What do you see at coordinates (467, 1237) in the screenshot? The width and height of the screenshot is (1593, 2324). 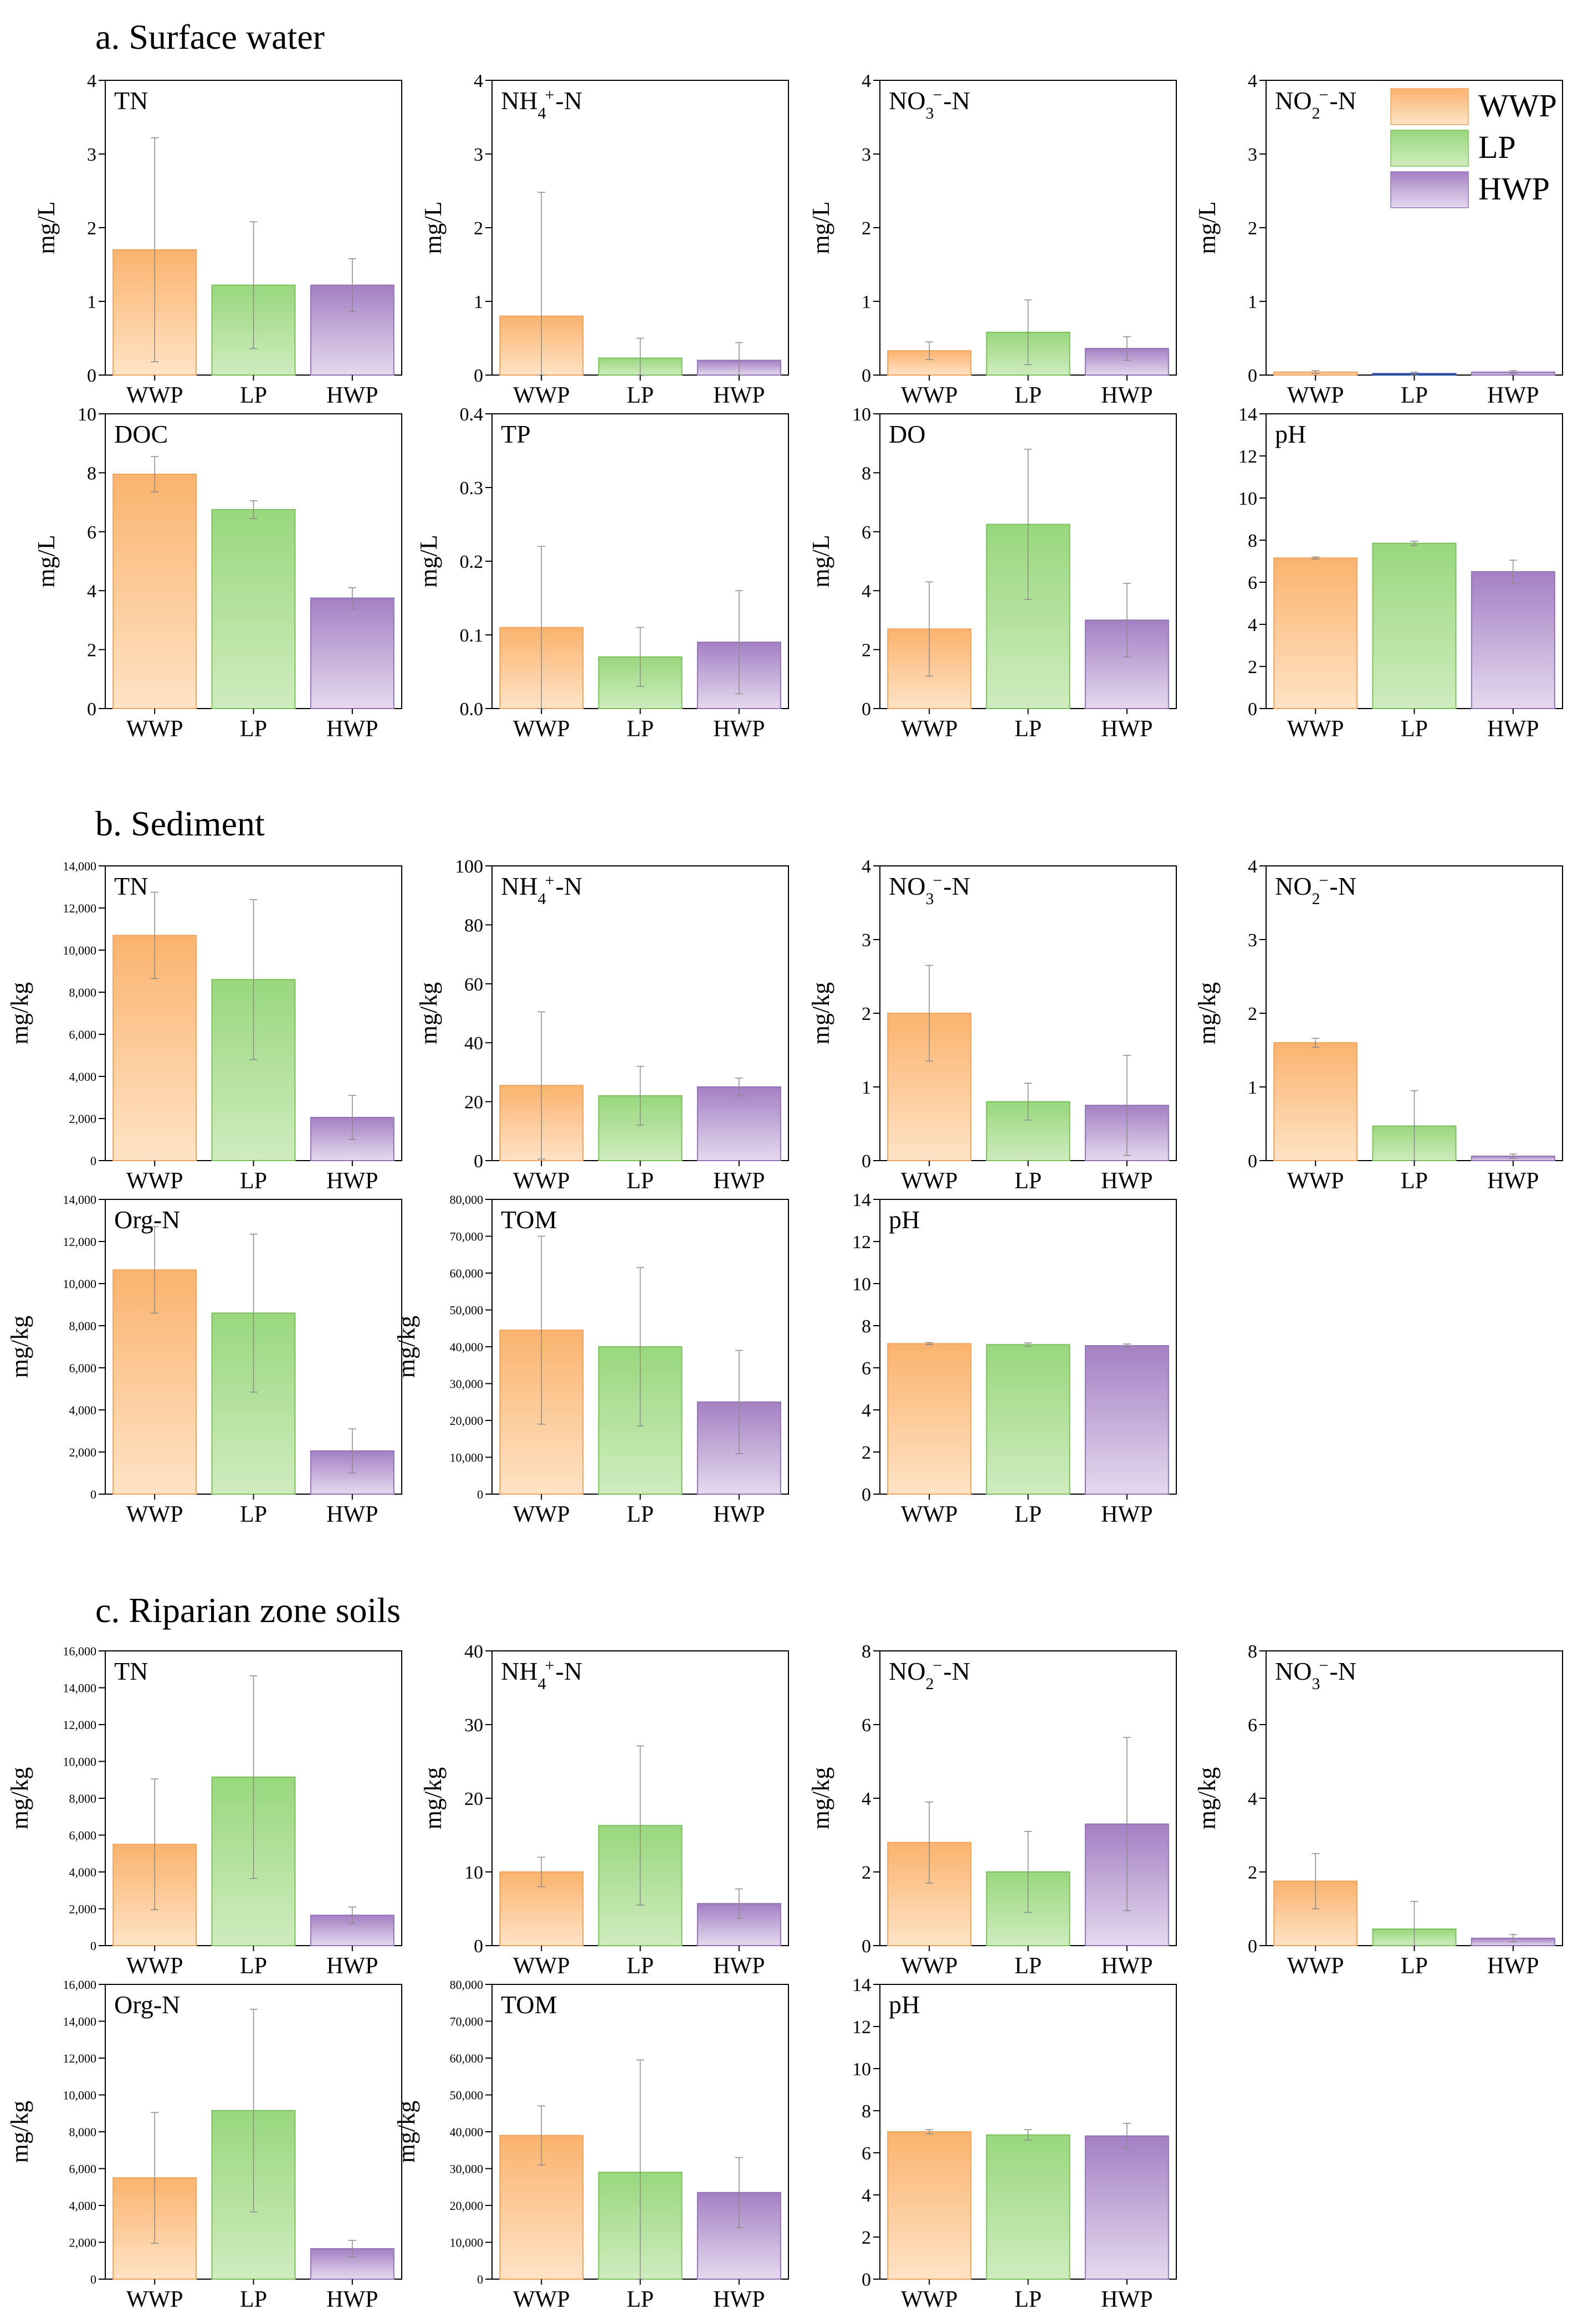 I see `y-tick-label: 70,000` at bounding box center [467, 1237].